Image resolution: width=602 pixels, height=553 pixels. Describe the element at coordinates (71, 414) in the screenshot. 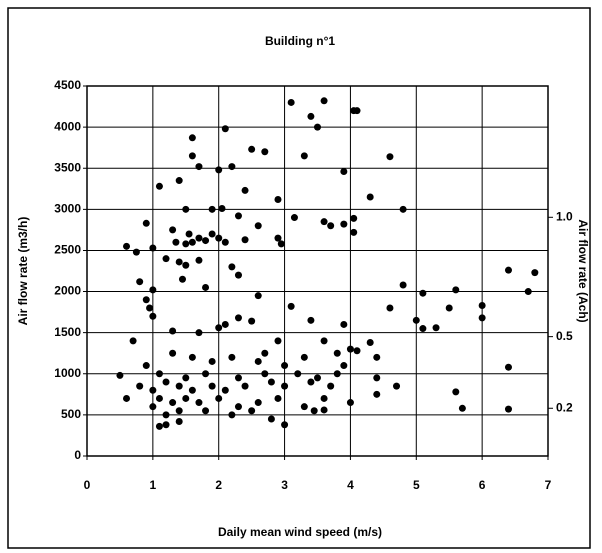

I see `y-tick-label: 500` at that location.